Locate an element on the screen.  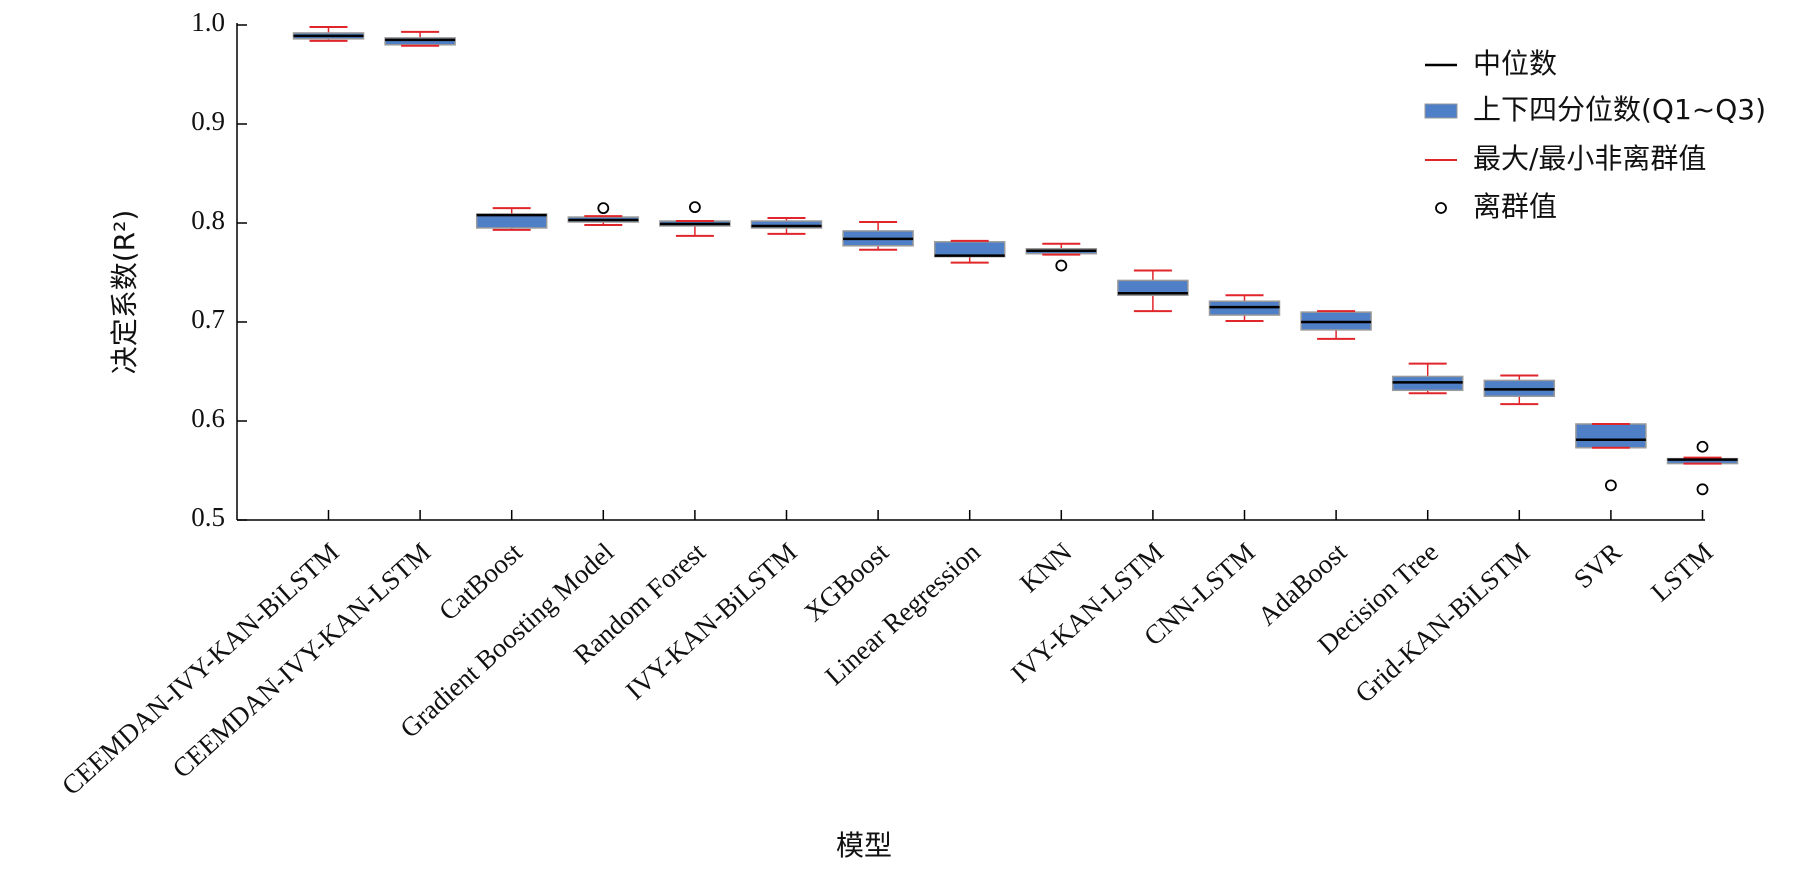
y-tick-label: 0.8 is located at coordinates (208, 220).